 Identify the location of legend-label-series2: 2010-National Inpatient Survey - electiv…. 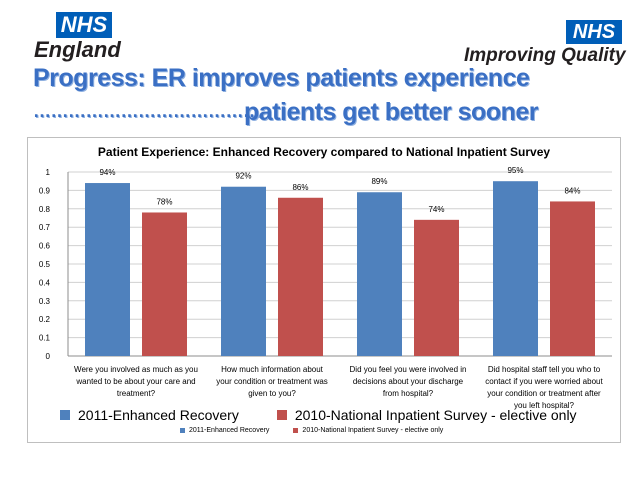
(435, 415).